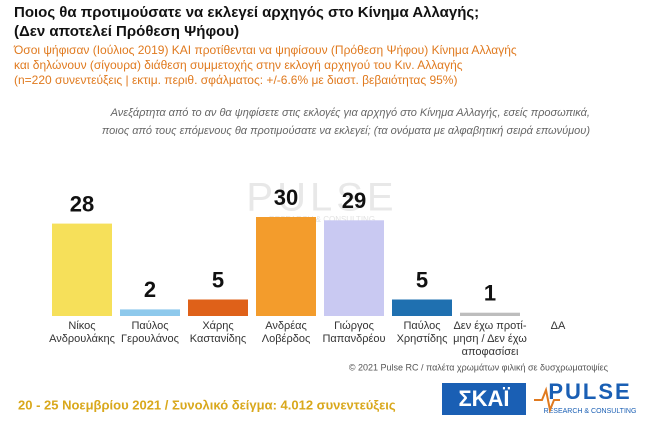  What do you see at coordinates (353, 339) in the screenshot?
I see `x-tick-label: Παπανδρέου` at bounding box center [353, 339].